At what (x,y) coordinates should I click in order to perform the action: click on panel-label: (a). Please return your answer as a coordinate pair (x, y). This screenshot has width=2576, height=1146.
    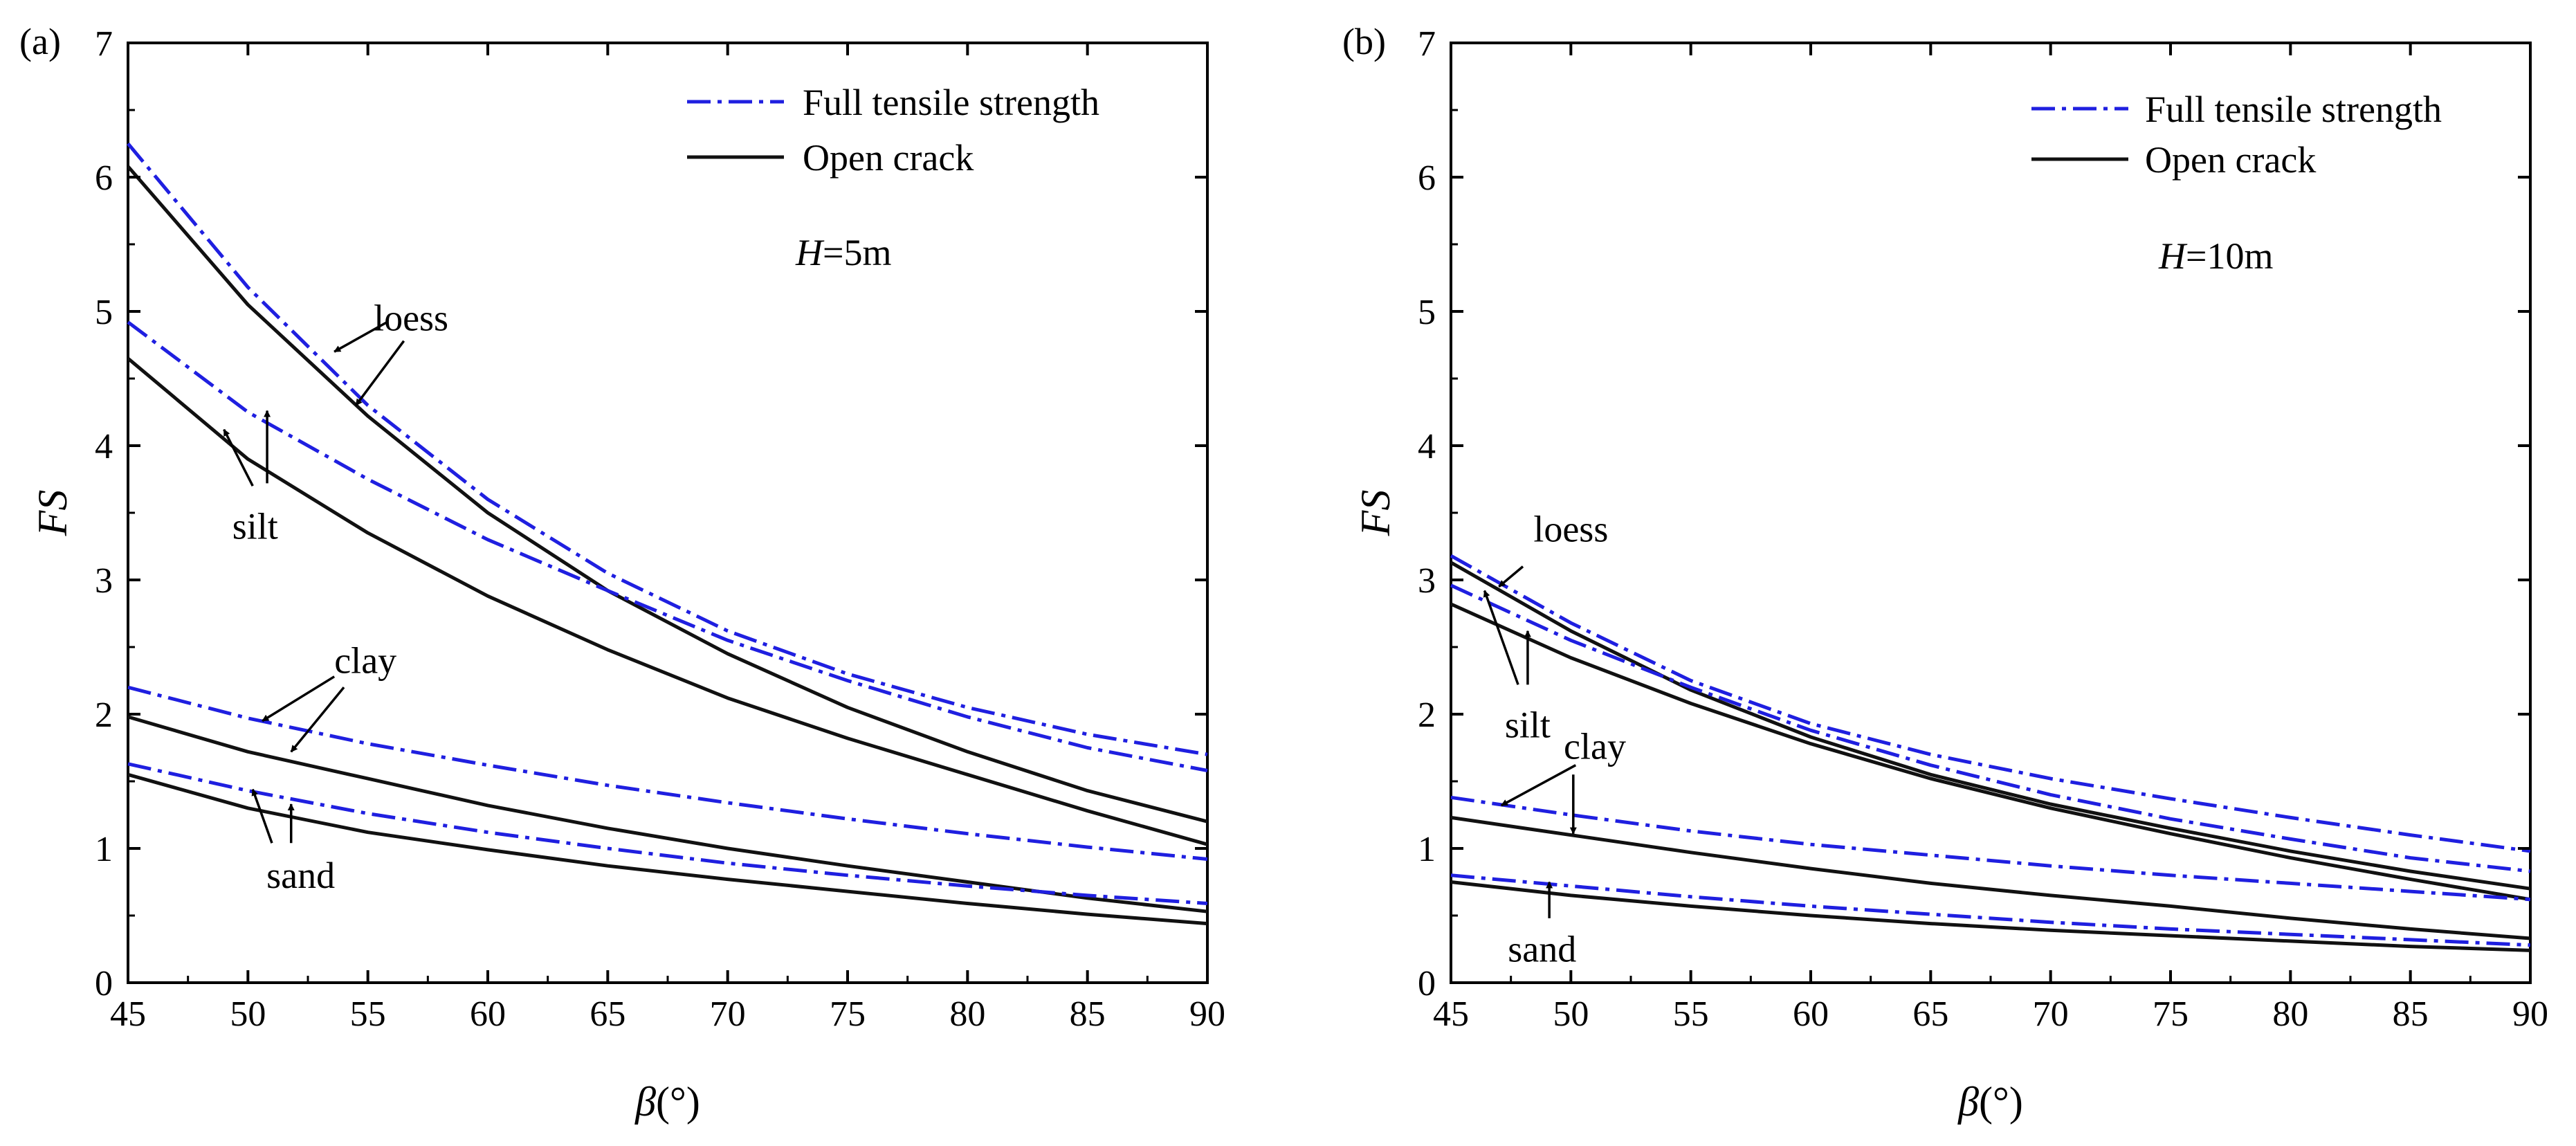
    Looking at the image, I should click on (40, 41).